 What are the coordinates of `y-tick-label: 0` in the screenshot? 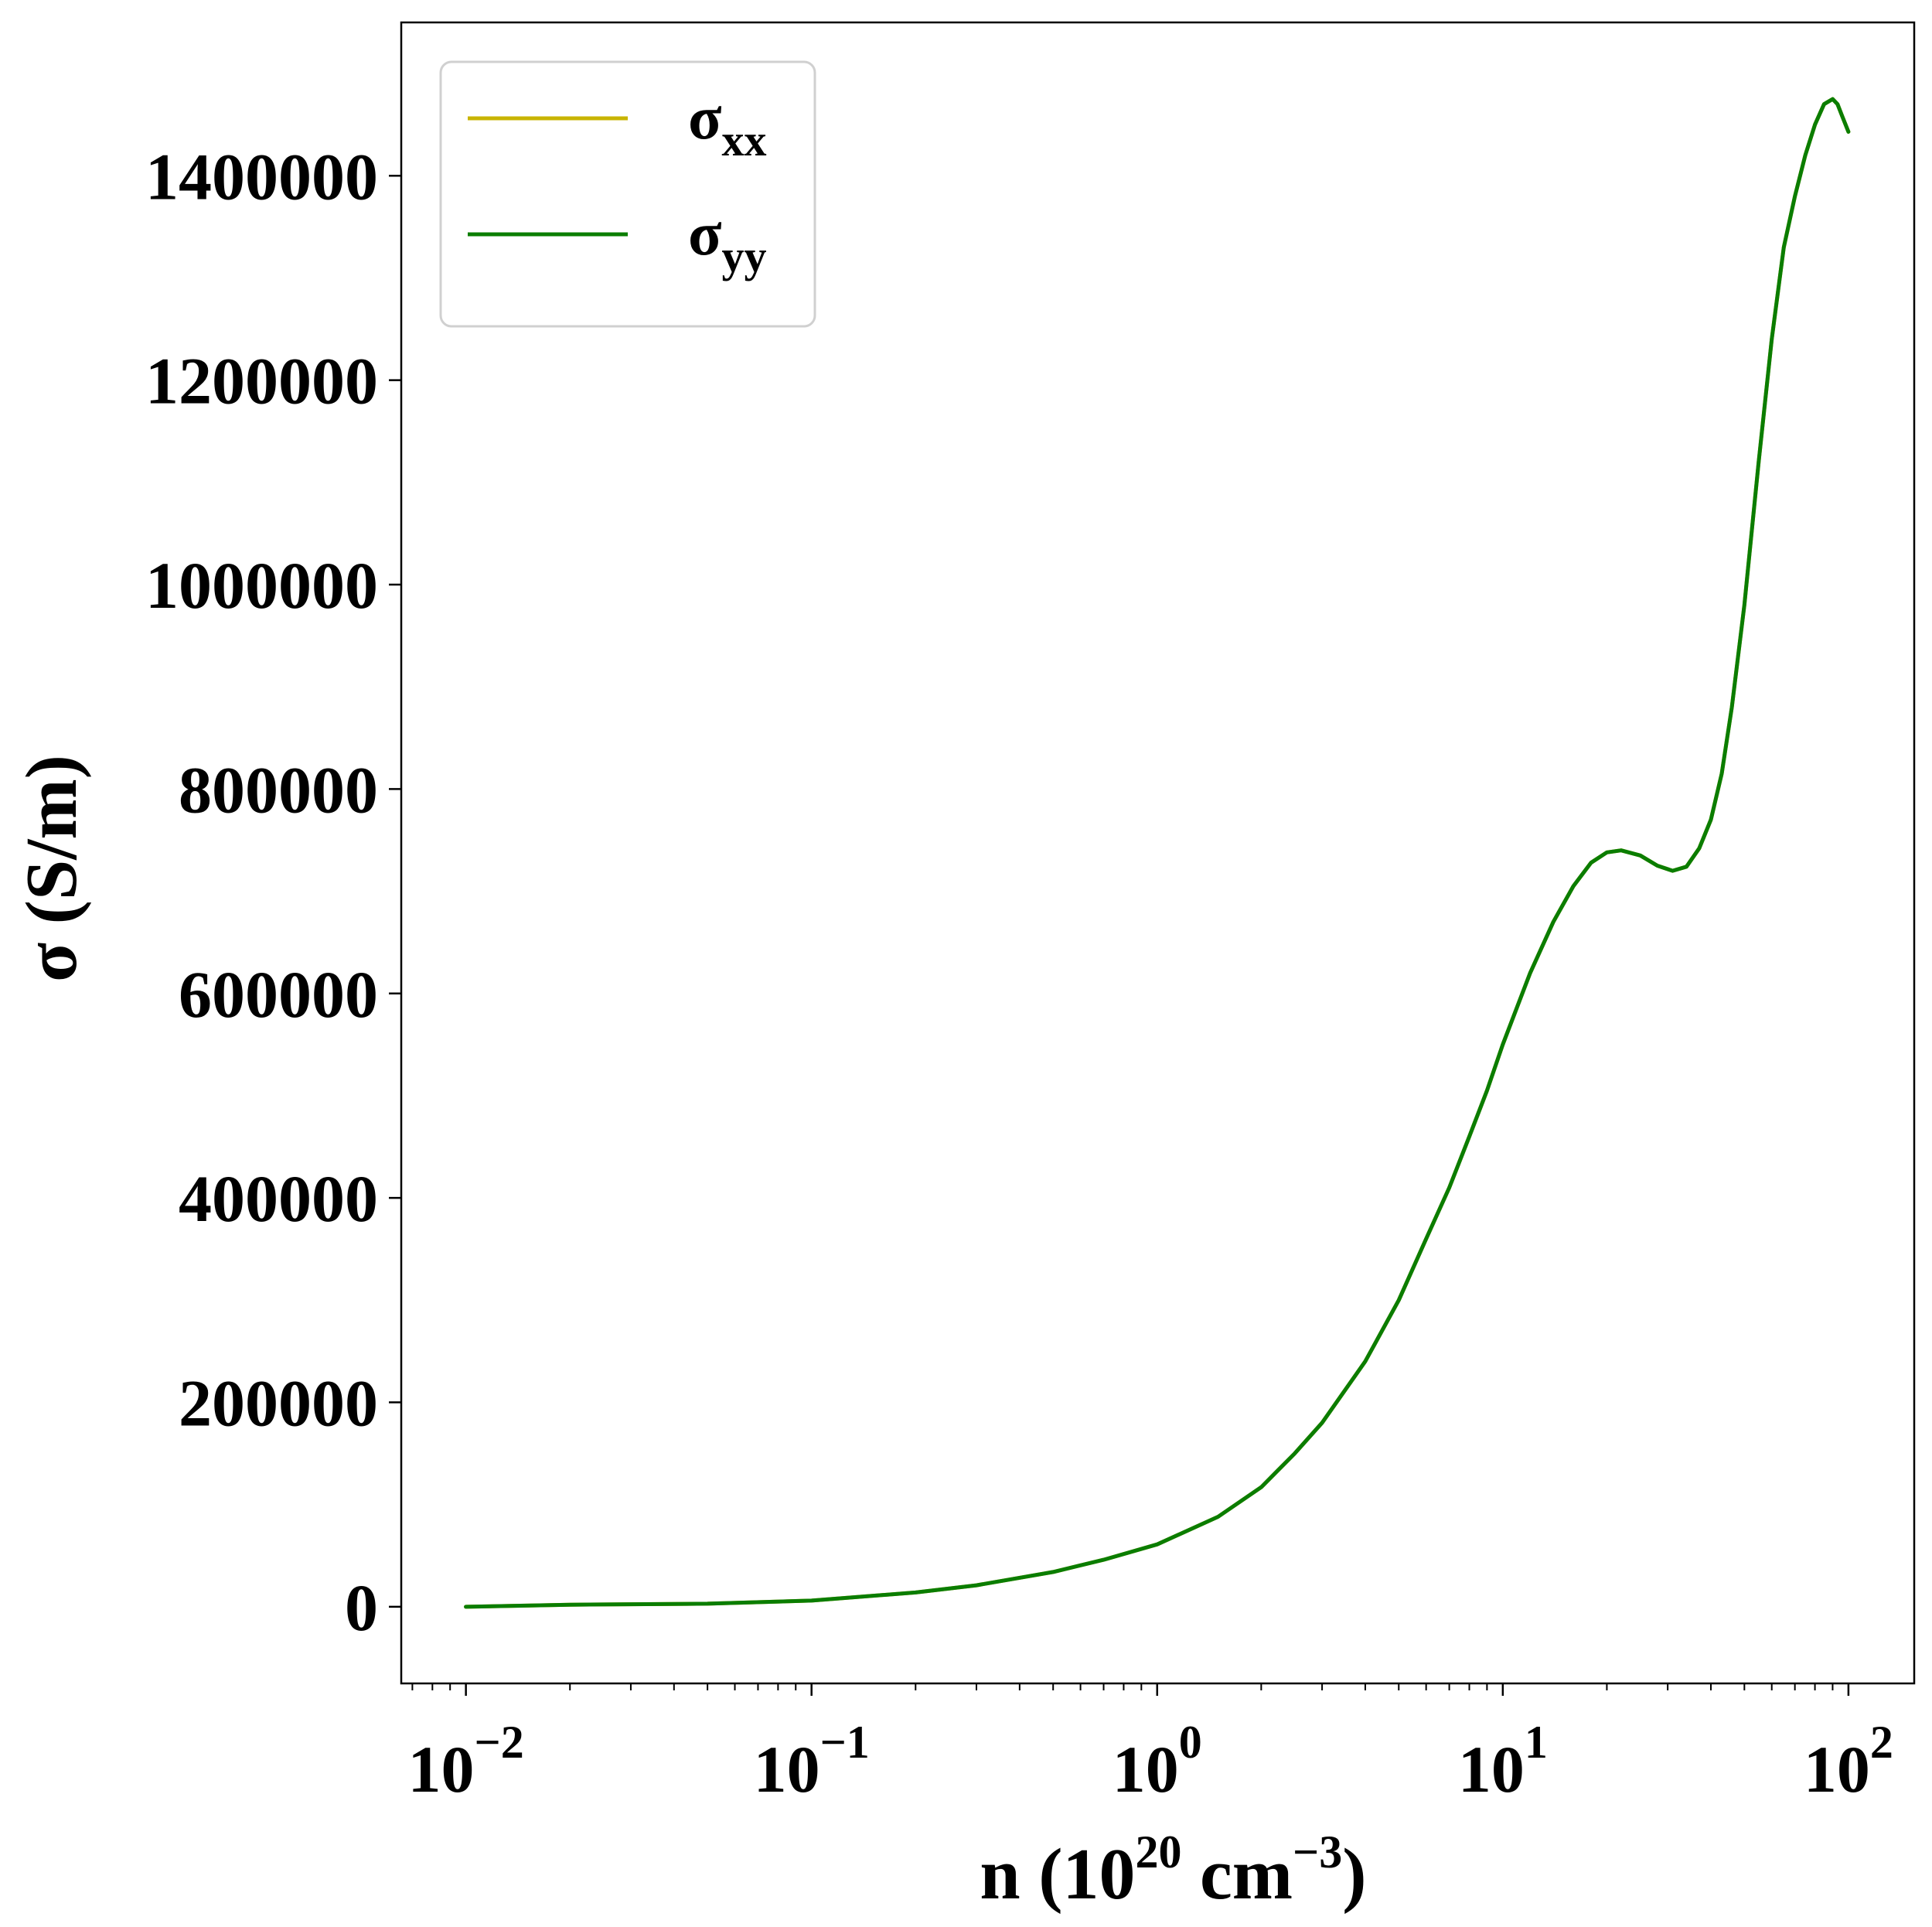 It's located at (361, 1608).